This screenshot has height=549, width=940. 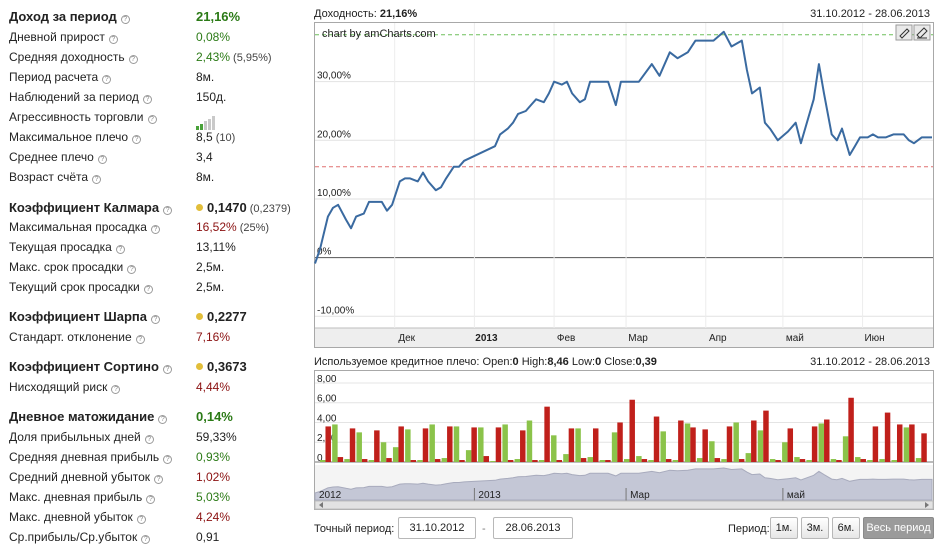 I want to click on period-all-button: Весь период, so click(x=898, y=528).